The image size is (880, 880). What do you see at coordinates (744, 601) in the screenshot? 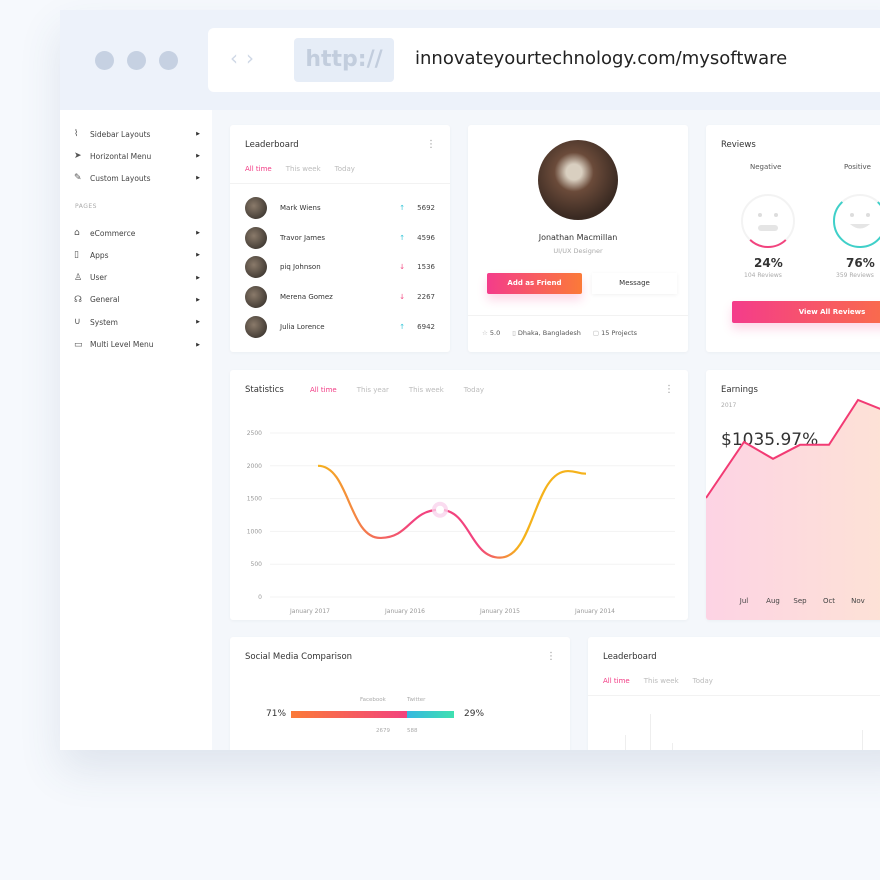
I see `x-tick-label: Jul` at bounding box center [744, 601].